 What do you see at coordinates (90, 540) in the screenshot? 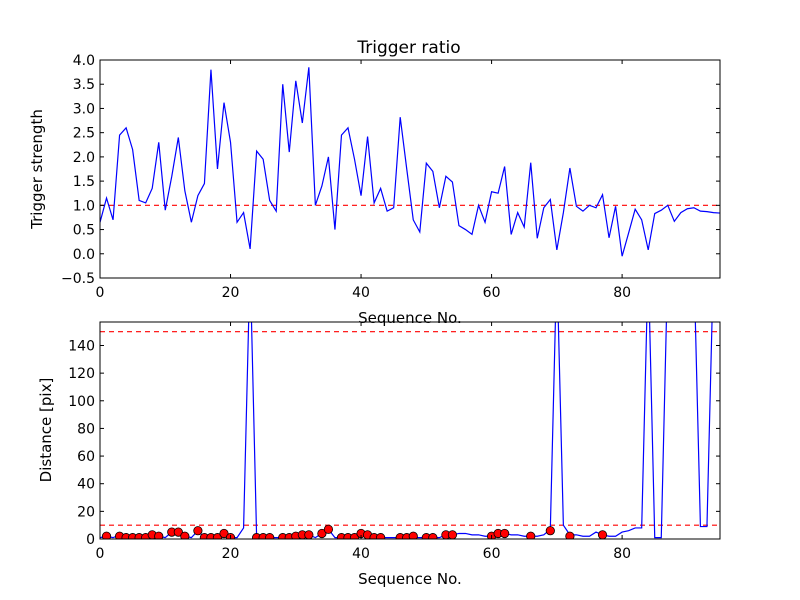
I see `y-tick-label: 0` at bounding box center [90, 540].